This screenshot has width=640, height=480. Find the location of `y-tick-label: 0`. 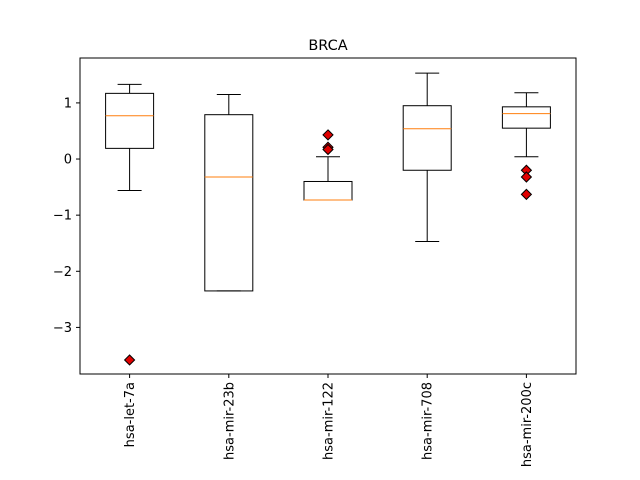

y-tick-label: 0 is located at coordinates (68, 160).